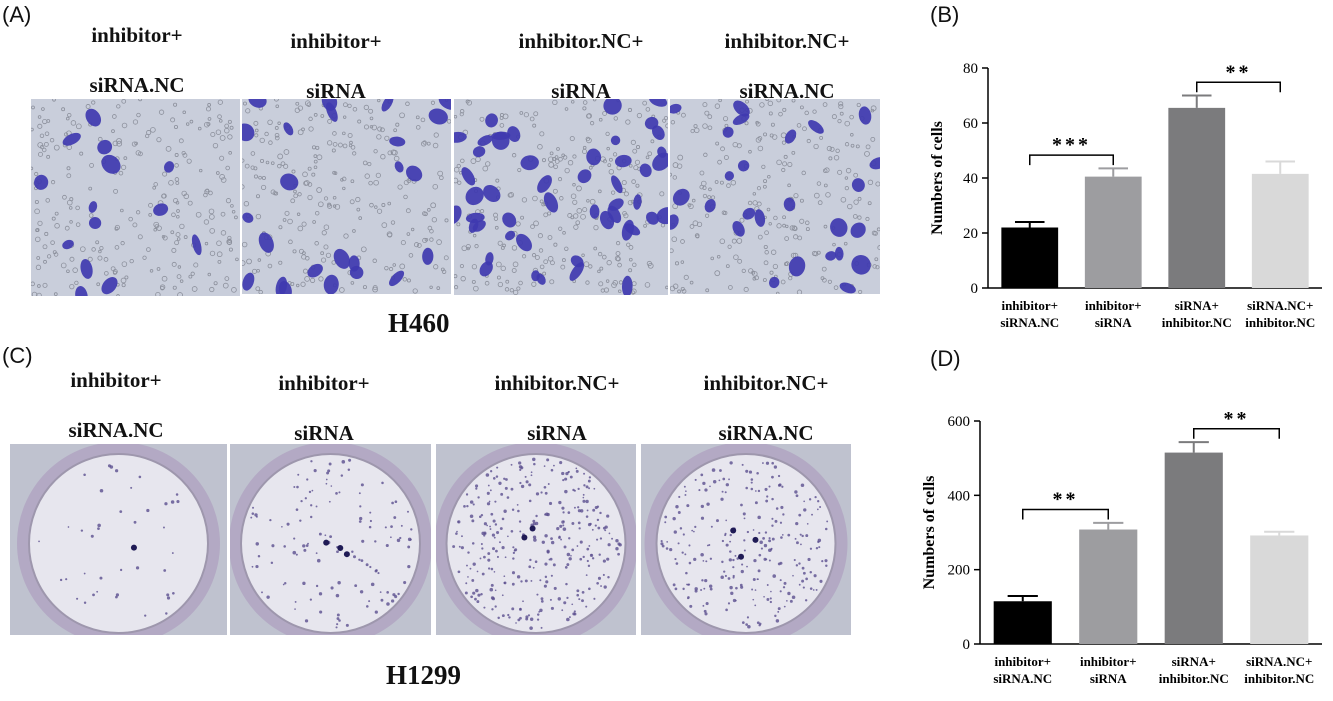 This screenshot has width=1333, height=701. I want to click on cell-line-label-h460: H460, so click(419, 323).